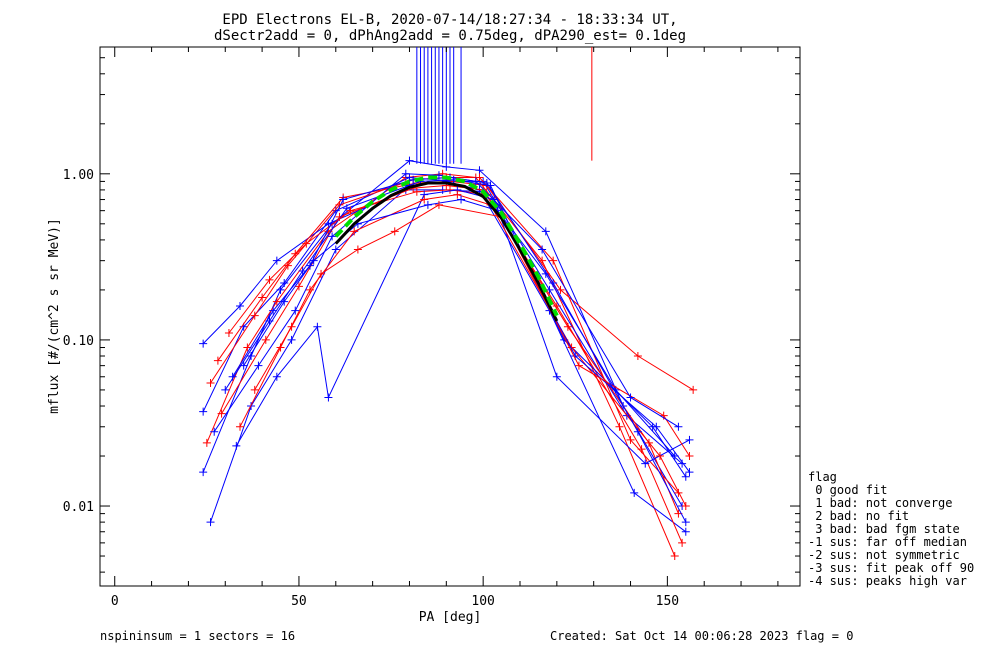 The image size is (1000, 650). I want to click on y-tick-label: 0.10, so click(78, 341).